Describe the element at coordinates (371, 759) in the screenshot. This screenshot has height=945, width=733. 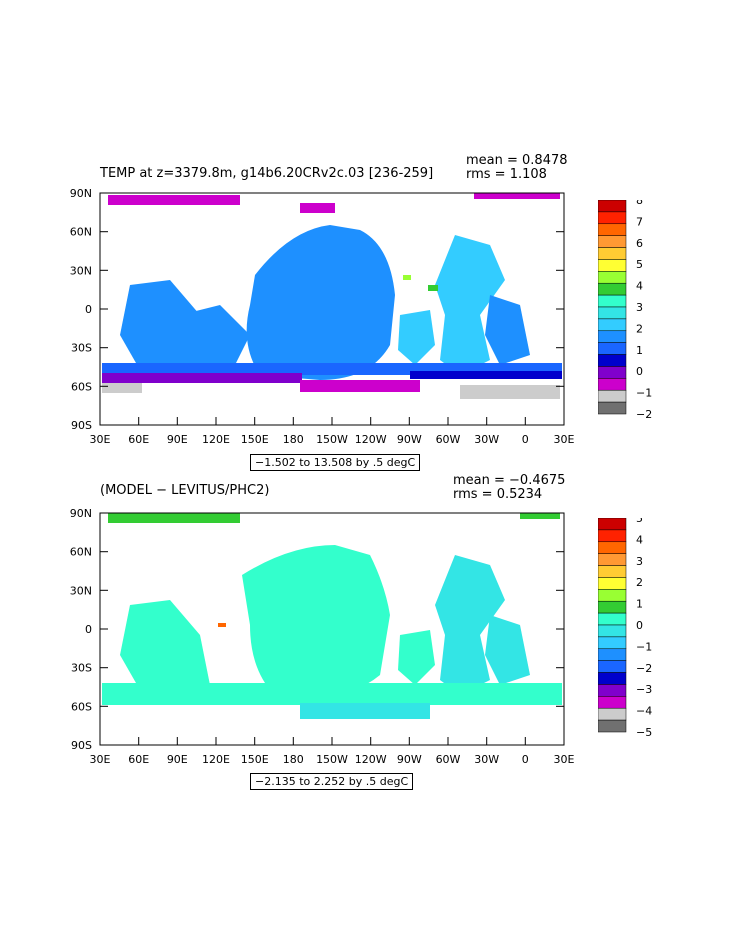
I see `panel2-lon-label: 120W` at that location.